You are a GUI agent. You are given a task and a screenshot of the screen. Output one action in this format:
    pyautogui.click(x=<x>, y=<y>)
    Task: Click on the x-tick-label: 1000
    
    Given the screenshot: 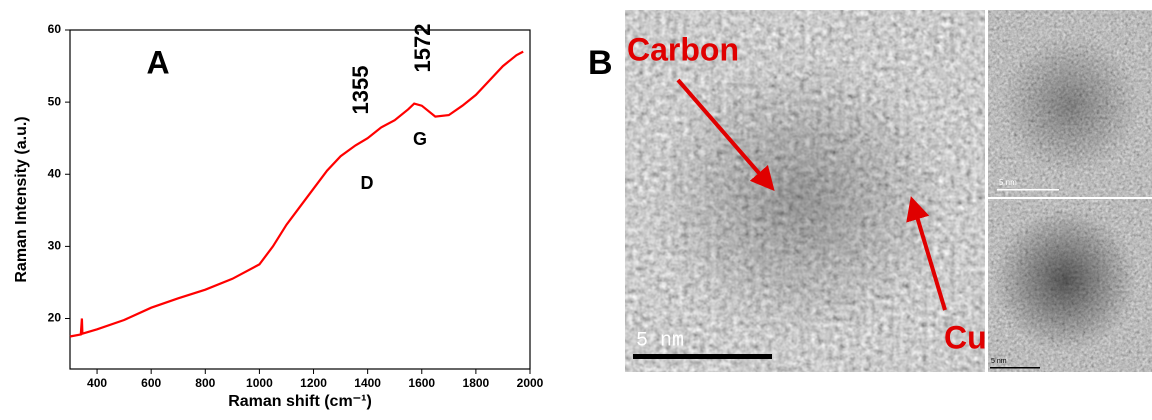 What is the action you would take?
    pyautogui.click(x=259, y=383)
    